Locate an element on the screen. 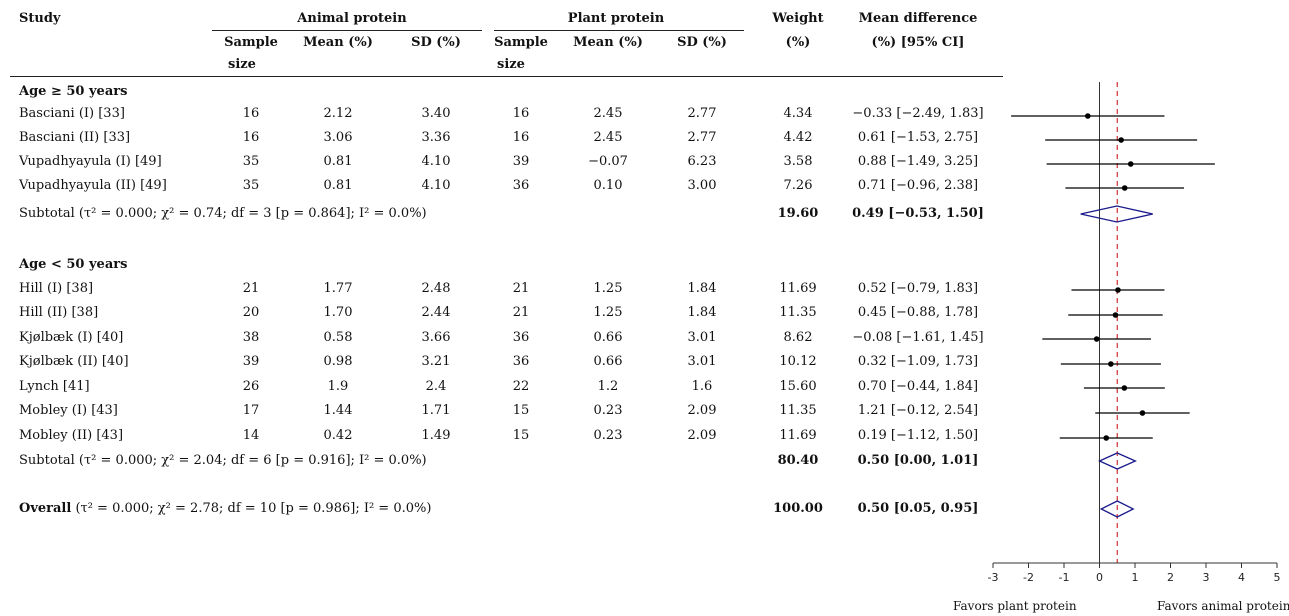  study-cell-p-n: 22 is located at coordinates (521, 386).